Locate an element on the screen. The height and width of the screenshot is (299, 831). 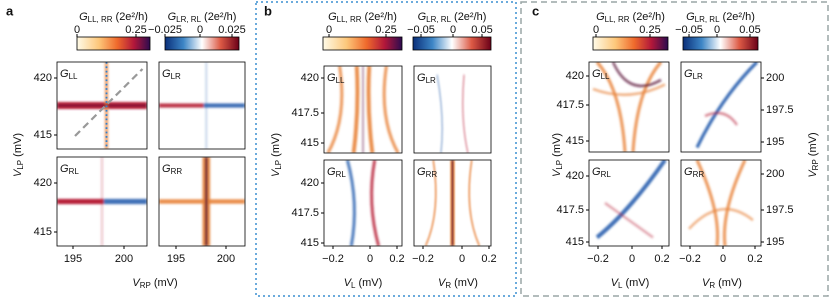
subscript: RP is located at coordinates (145, 285).